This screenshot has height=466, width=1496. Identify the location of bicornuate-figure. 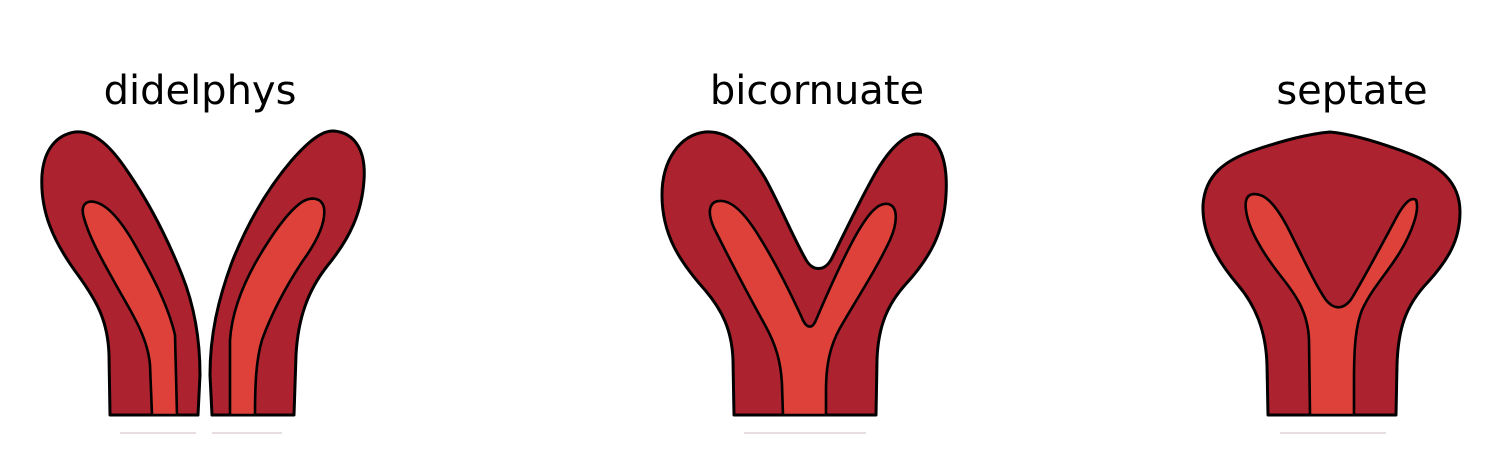
(804, 282).